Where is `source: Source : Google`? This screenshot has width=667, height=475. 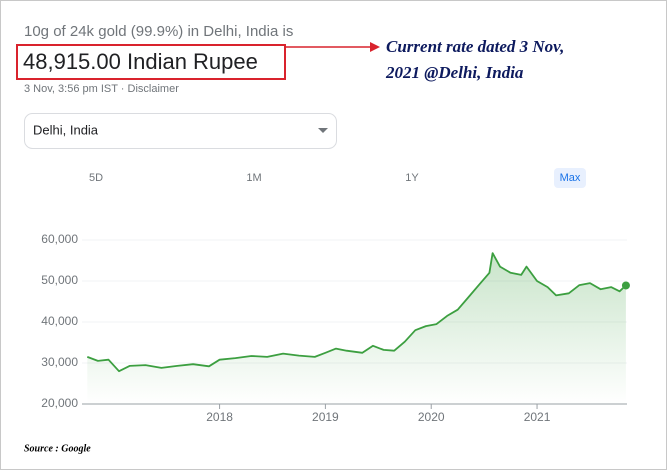 source: Source : Google is located at coordinates (57, 448).